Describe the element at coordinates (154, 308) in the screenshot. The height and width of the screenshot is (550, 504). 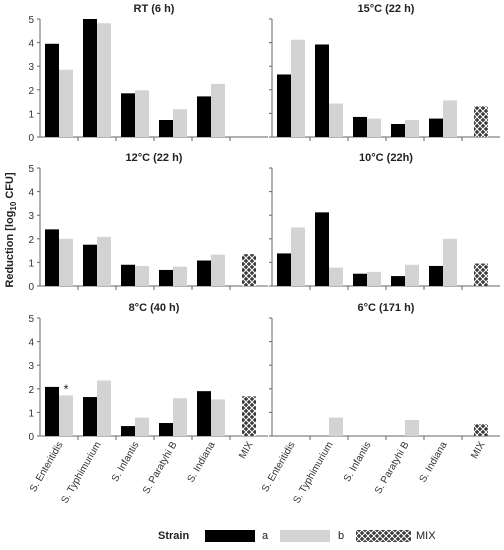
I see `panel-title: 8°C (40 h)` at that location.